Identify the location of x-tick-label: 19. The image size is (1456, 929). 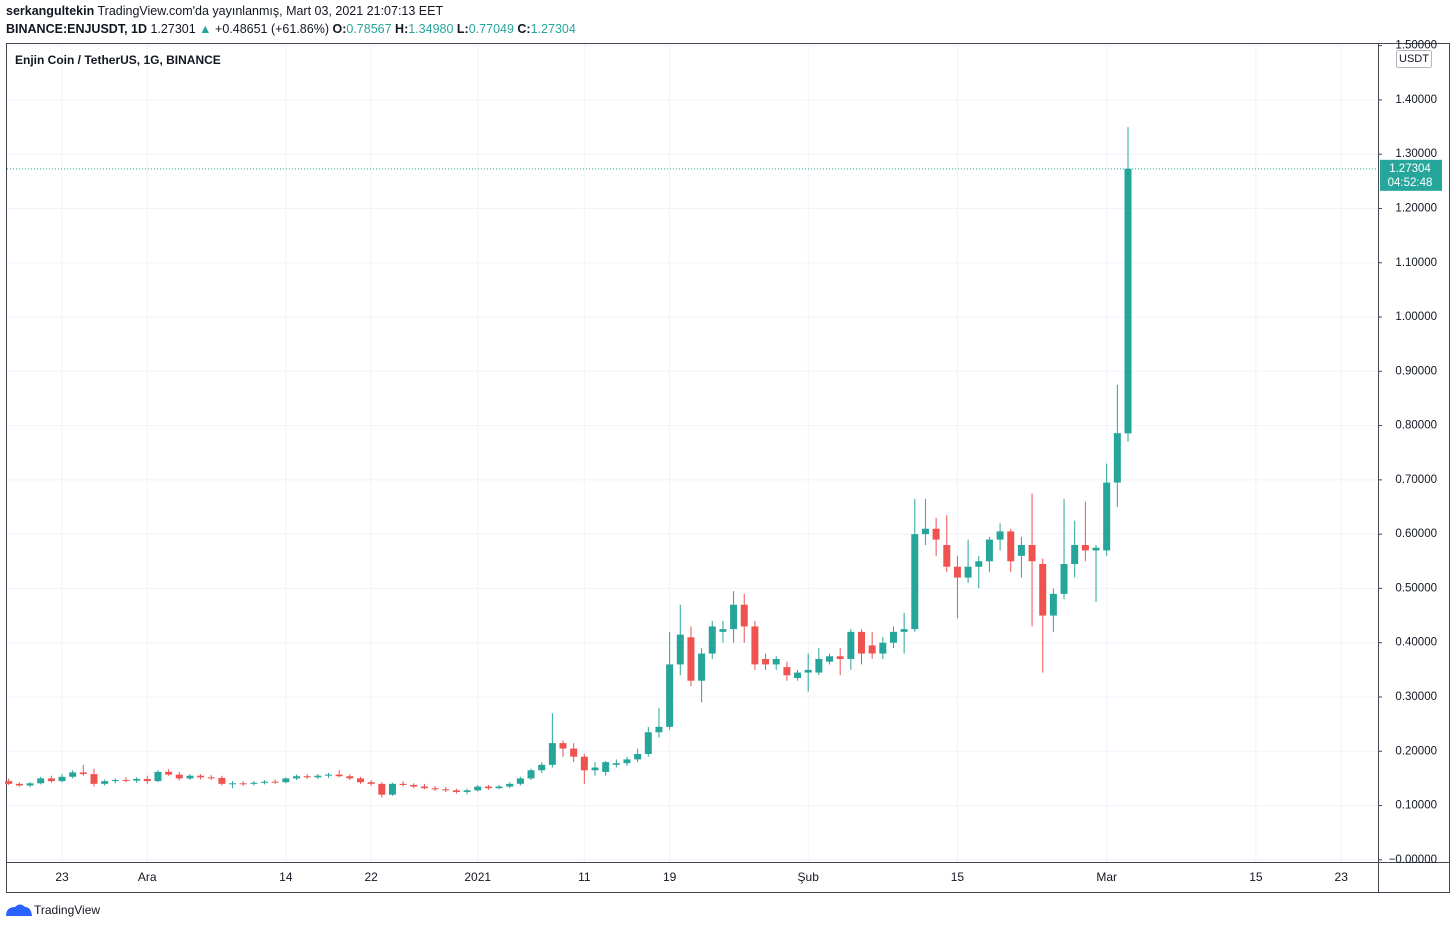
(670, 877).